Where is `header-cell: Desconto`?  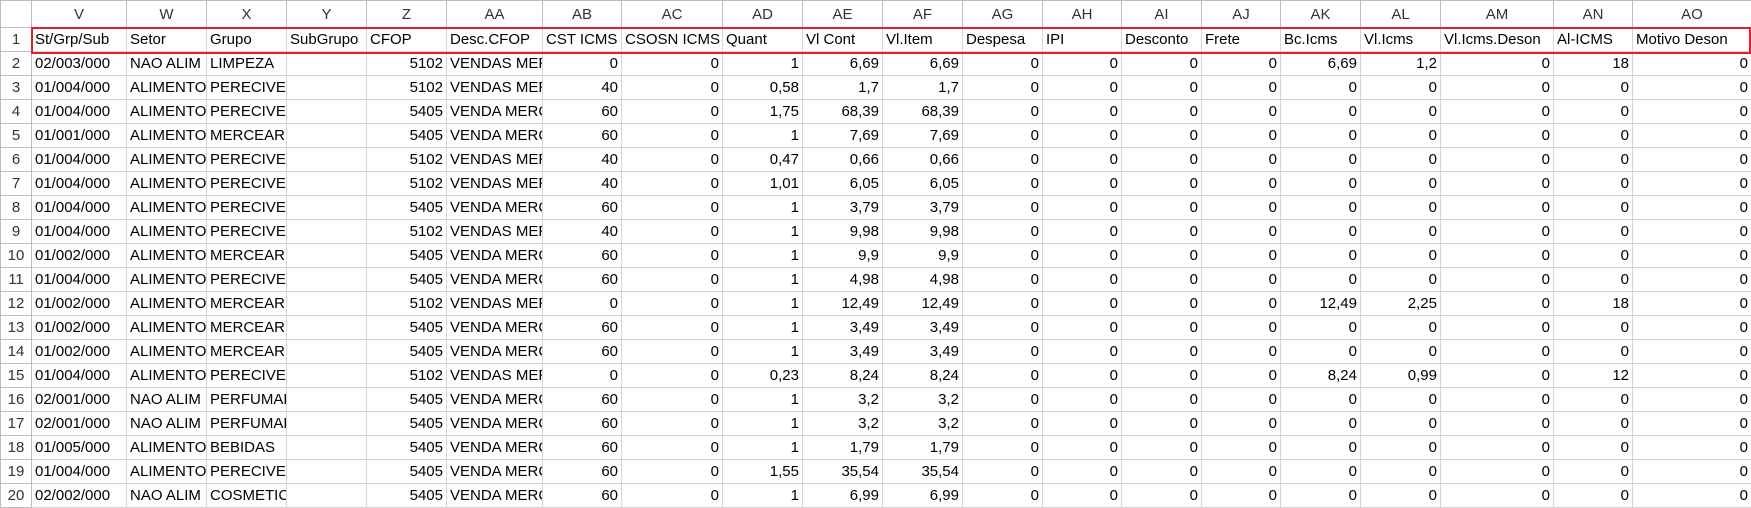
header-cell: Desconto is located at coordinates (1162, 40).